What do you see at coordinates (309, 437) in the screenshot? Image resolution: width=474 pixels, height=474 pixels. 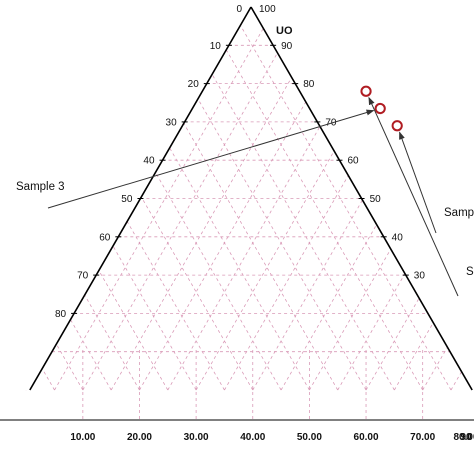 I see `bottom-tick-label: 50.00` at bounding box center [309, 437].